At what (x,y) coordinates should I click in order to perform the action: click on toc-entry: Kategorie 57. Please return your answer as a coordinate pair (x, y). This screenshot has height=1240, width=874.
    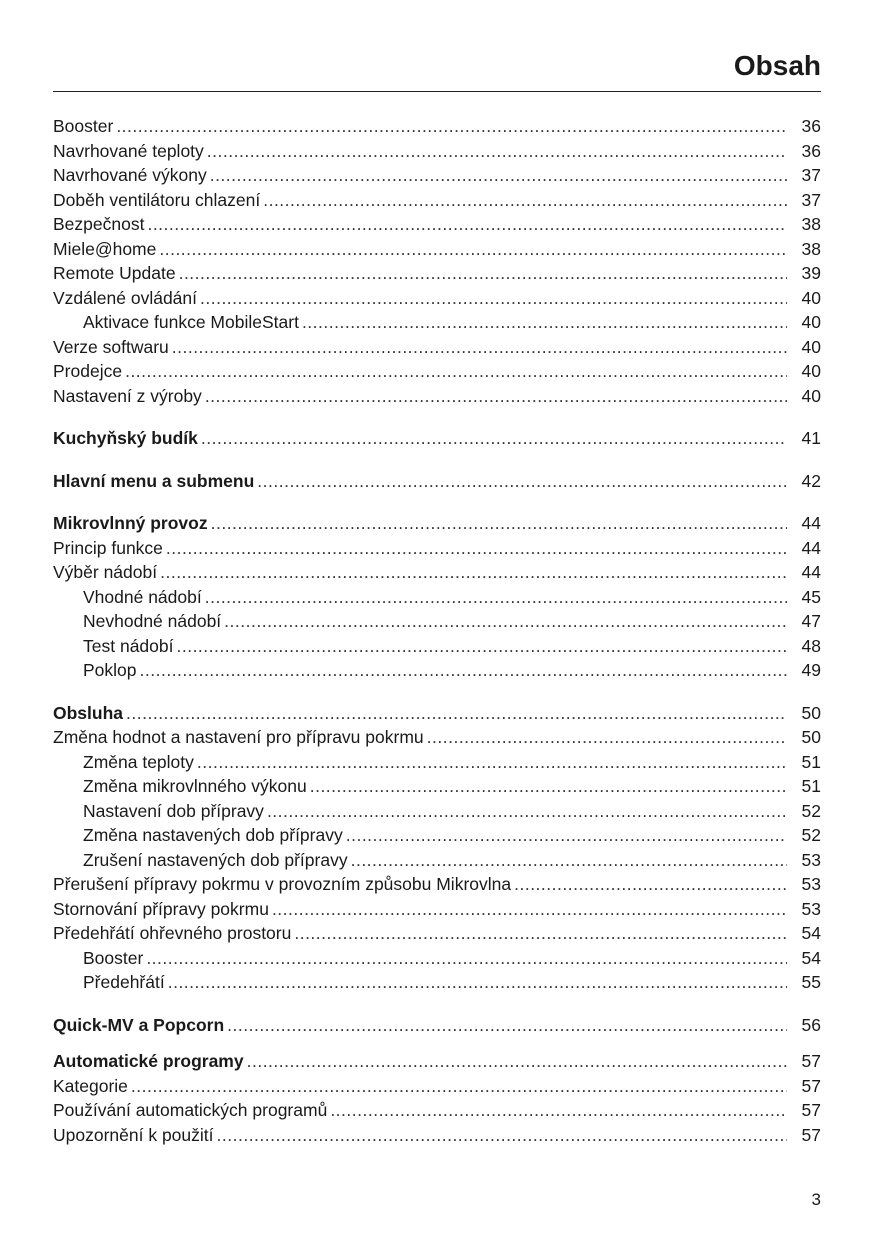
    Looking at the image, I should click on (437, 1086).